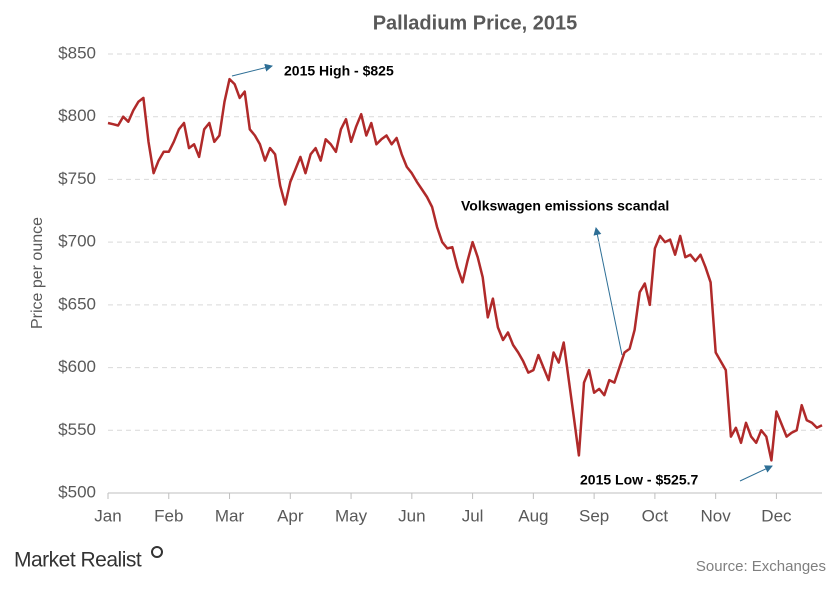  What do you see at coordinates (339, 71) in the screenshot?
I see `annotation: 2015 High - $825` at bounding box center [339, 71].